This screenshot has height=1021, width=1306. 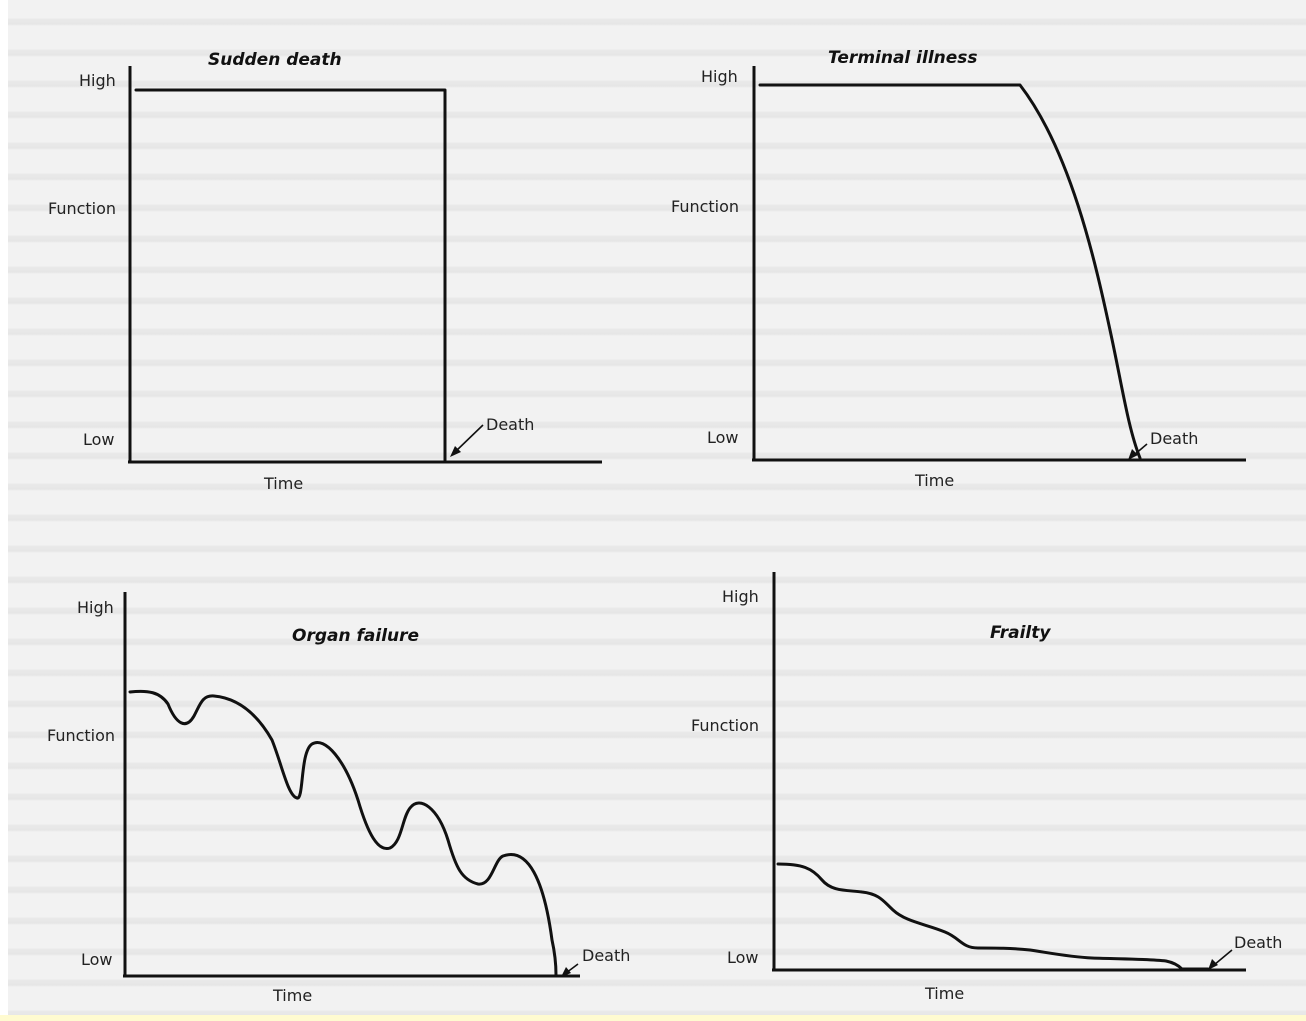 I want to click on panel-title: Organ failure, so click(x=355, y=636).